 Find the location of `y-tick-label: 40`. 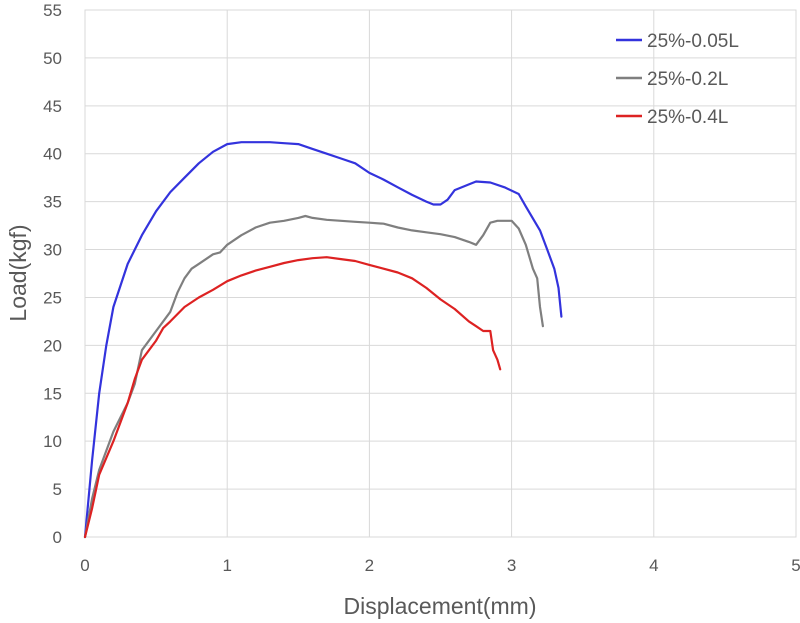

y-tick-label: 40 is located at coordinates (52, 154).